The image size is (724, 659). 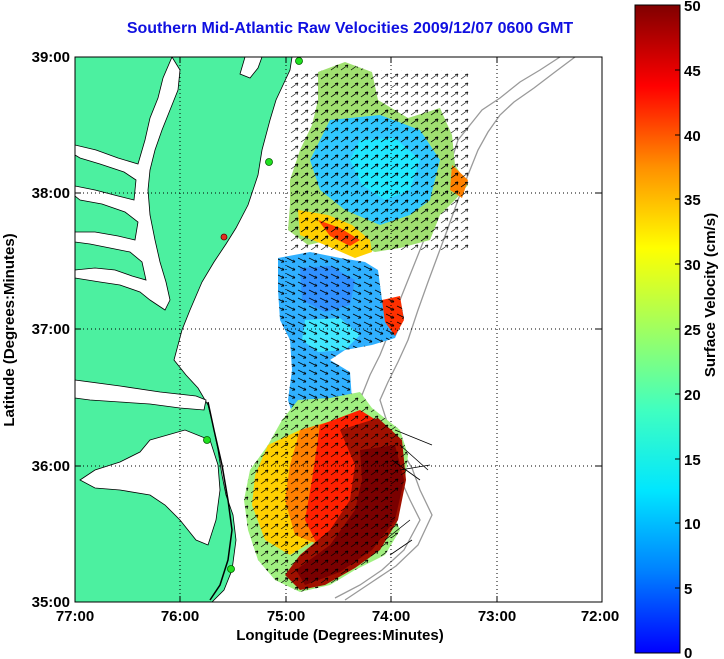 What do you see at coordinates (379, 160) in the screenshot?
I see `velocity-field-north` at bounding box center [379, 160].